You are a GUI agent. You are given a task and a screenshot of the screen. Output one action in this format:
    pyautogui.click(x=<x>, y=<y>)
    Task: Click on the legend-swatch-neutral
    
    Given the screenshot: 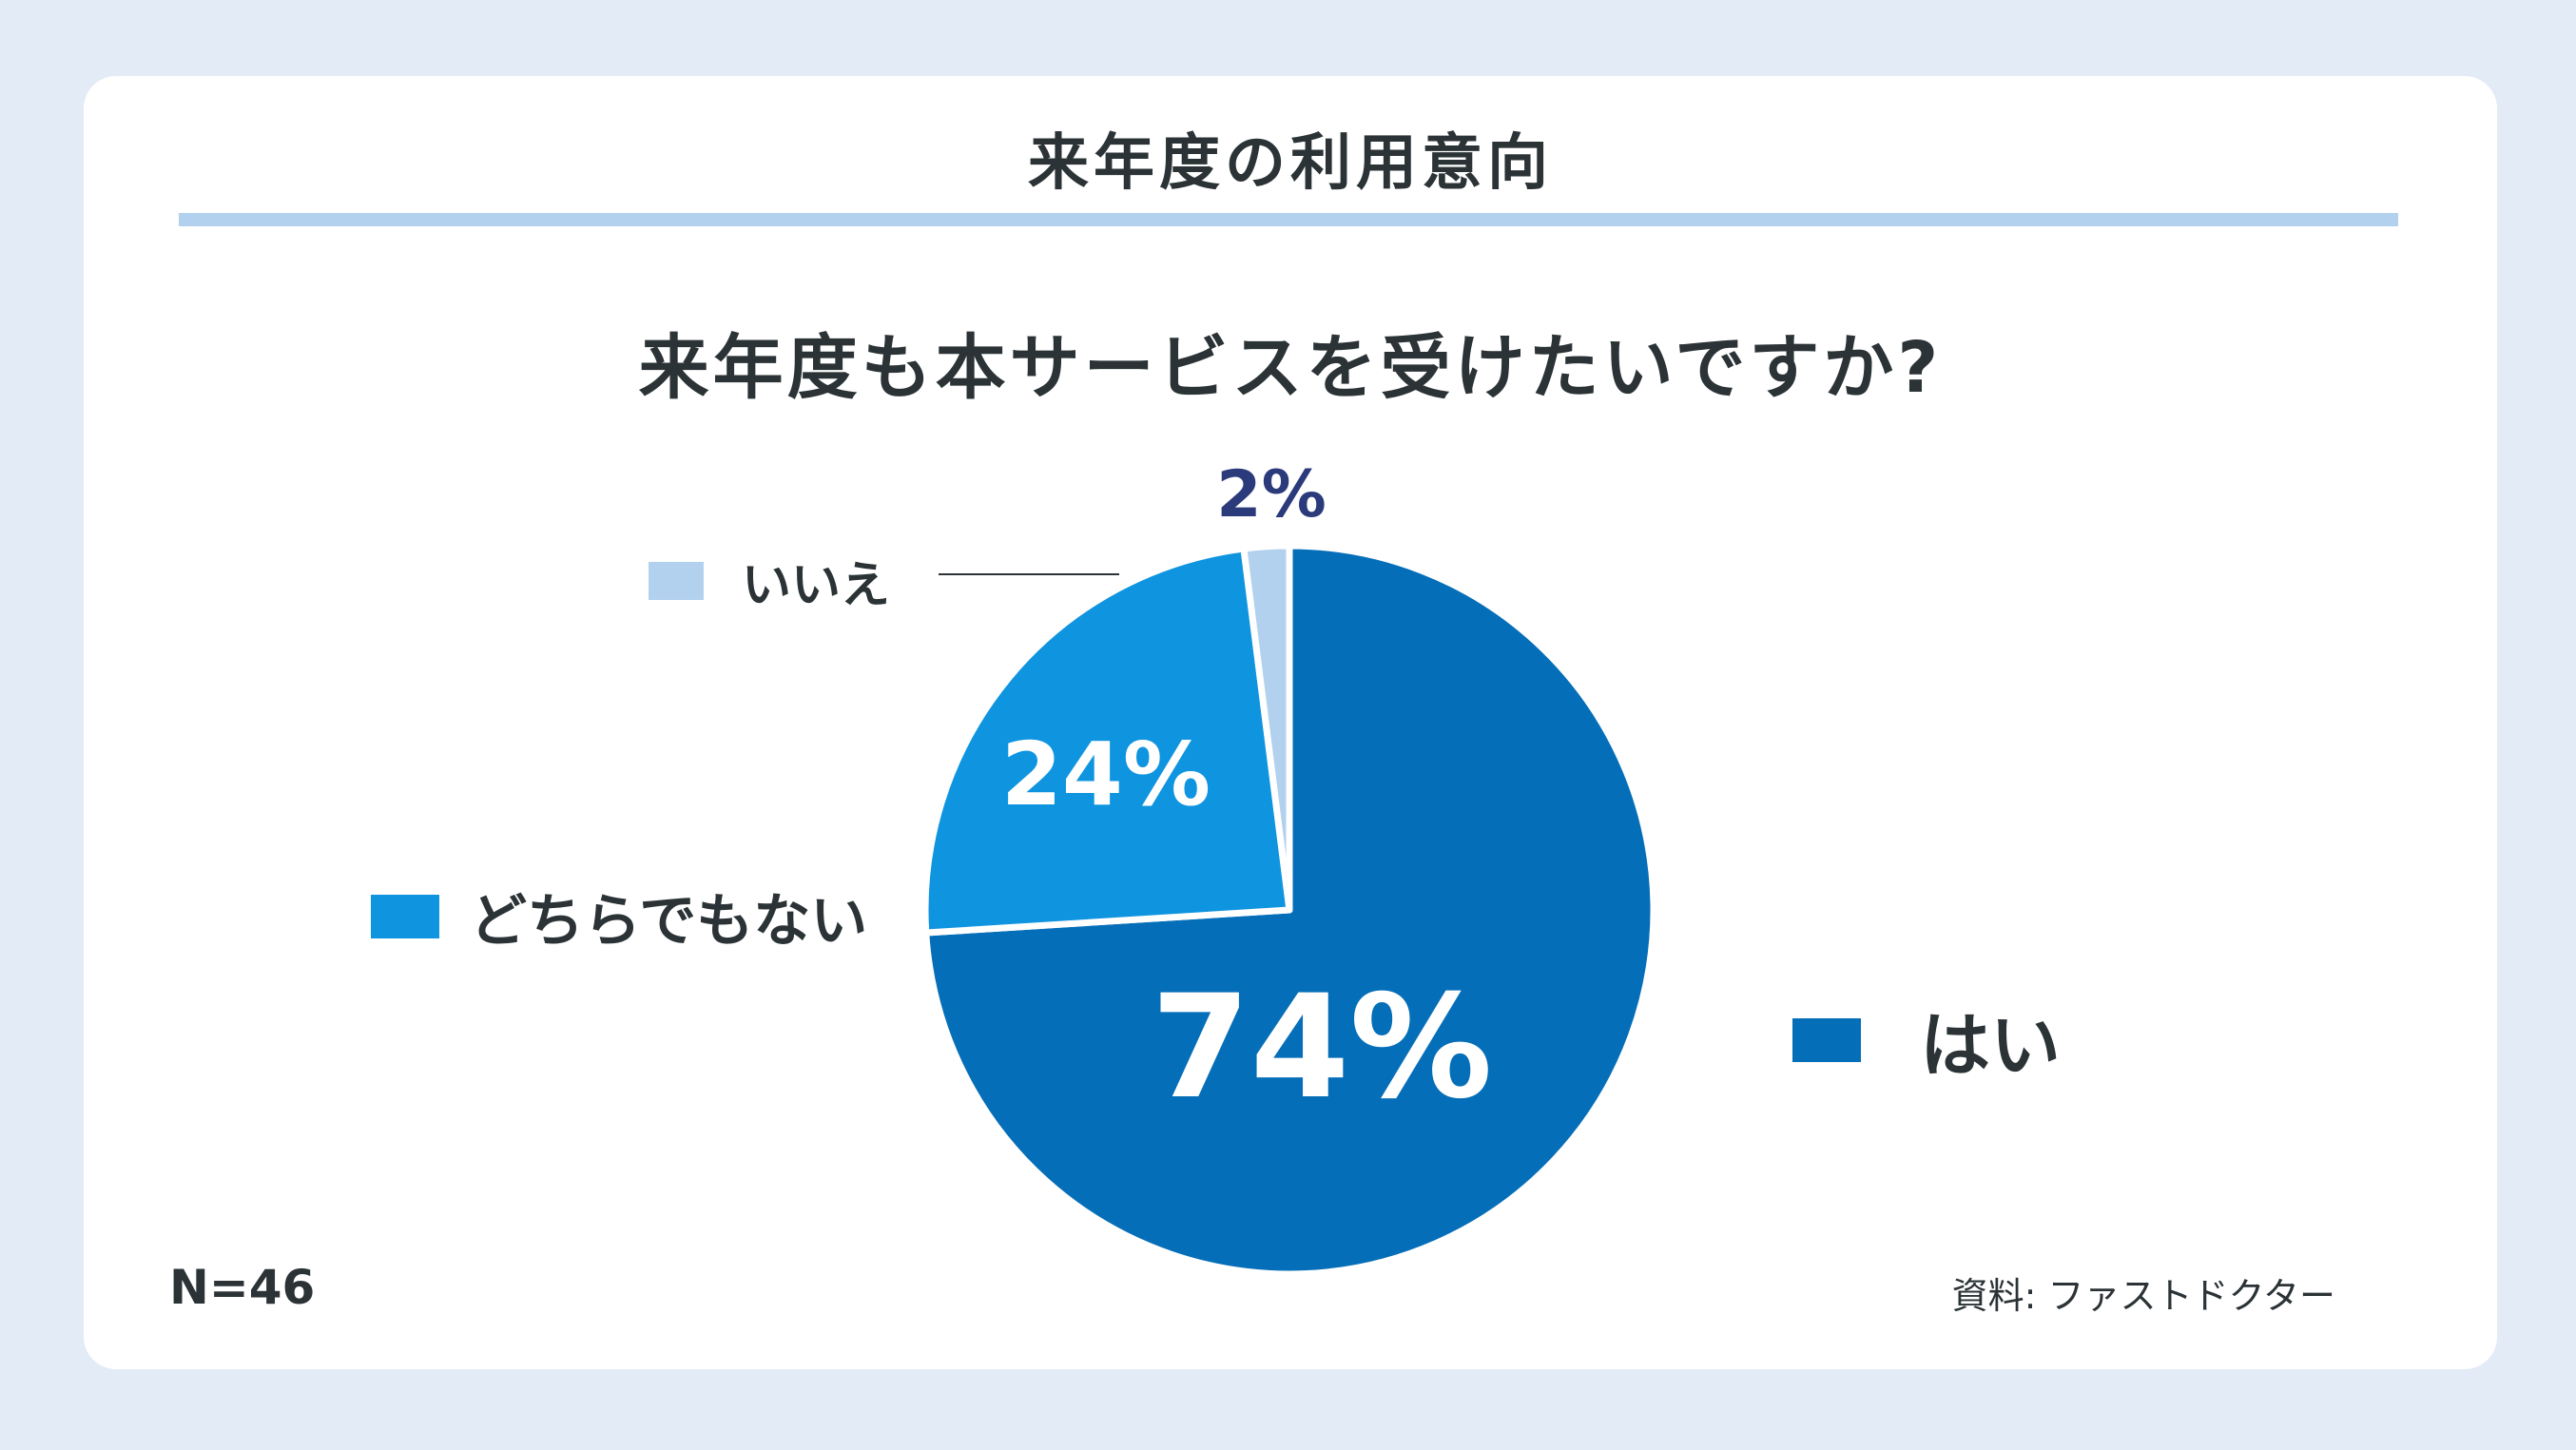 What is the action you would take?
    pyautogui.click(x=405, y=916)
    